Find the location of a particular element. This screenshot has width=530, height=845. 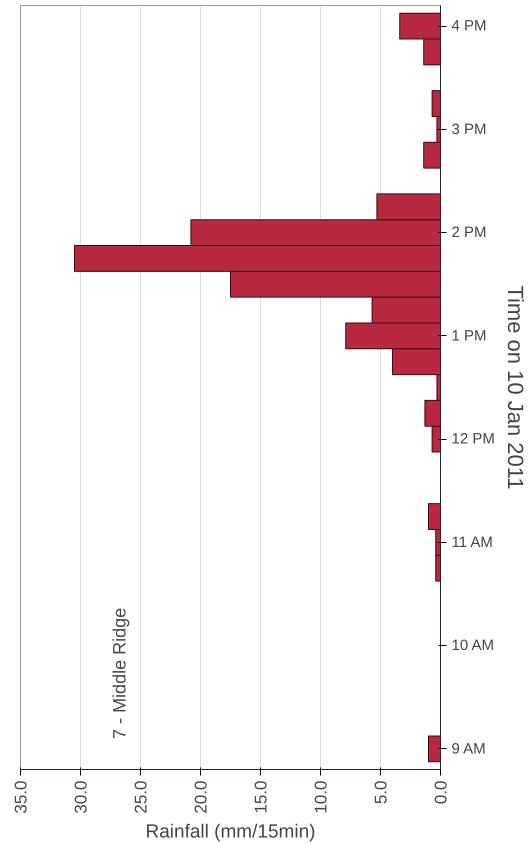

y-tick-label: 4 PM is located at coordinates (469, 26).